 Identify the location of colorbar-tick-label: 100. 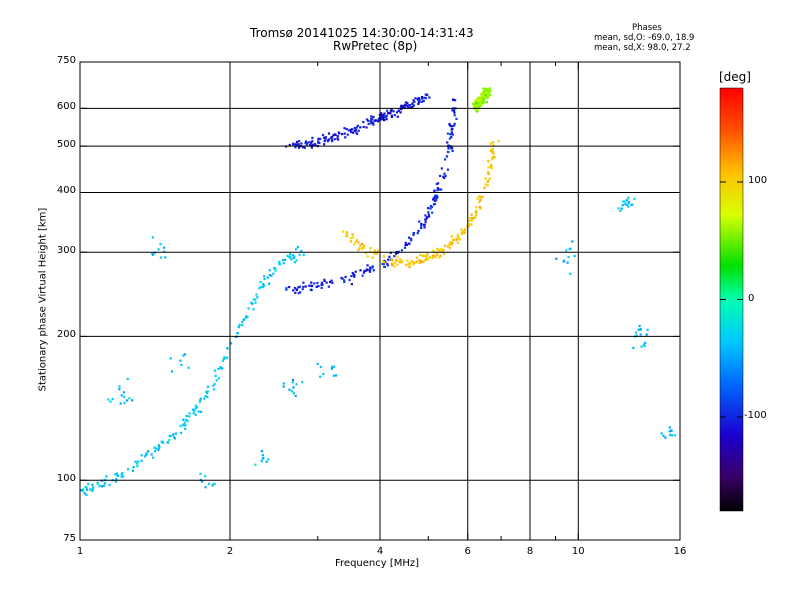
(758, 180).